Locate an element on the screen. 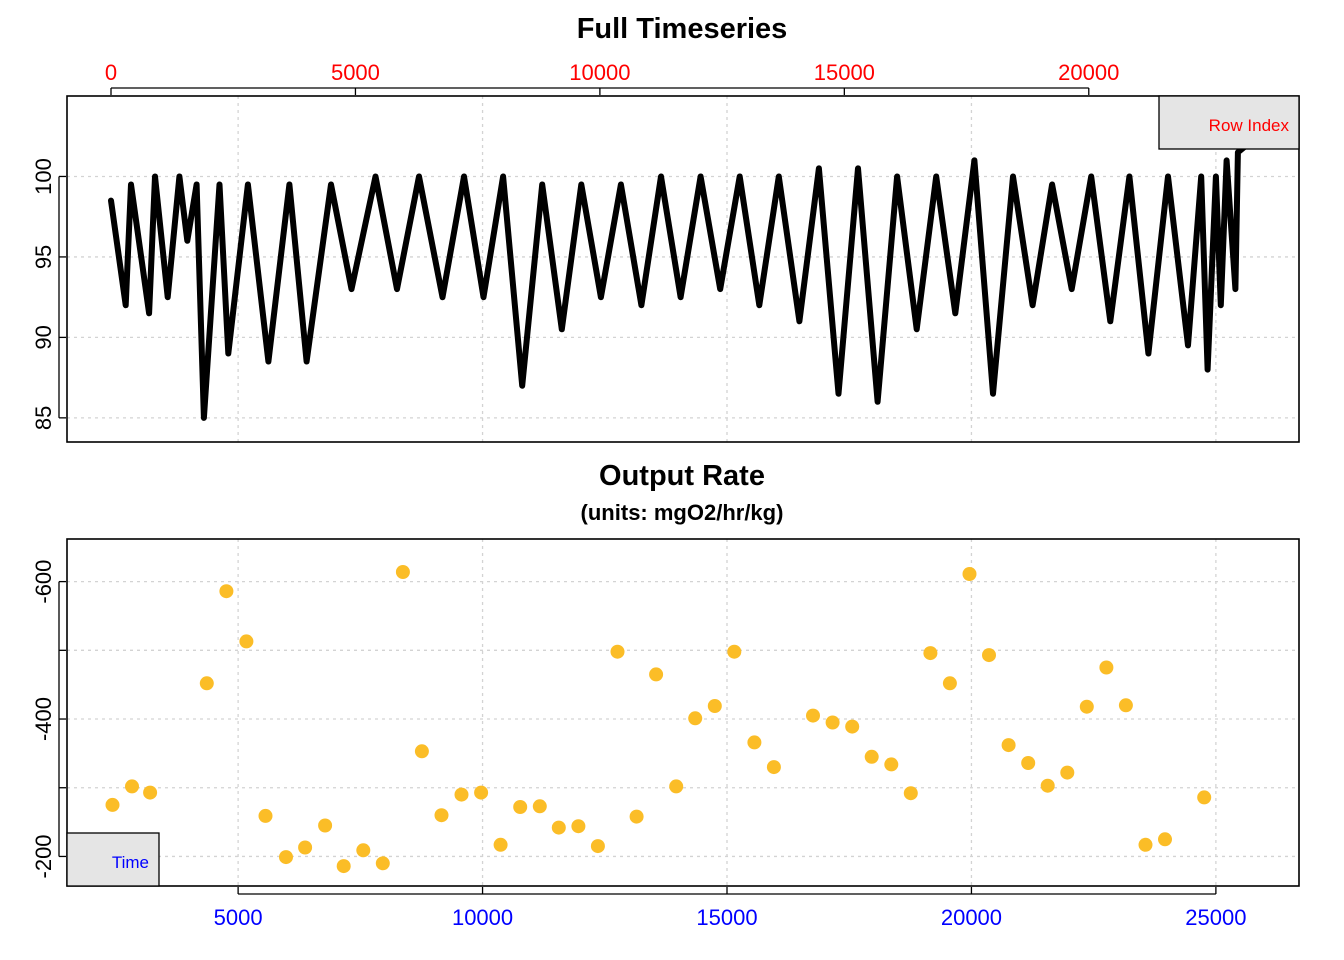 This screenshot has height=960, width=1344. time-legend-label: Time is located at coordinates (130, 862).